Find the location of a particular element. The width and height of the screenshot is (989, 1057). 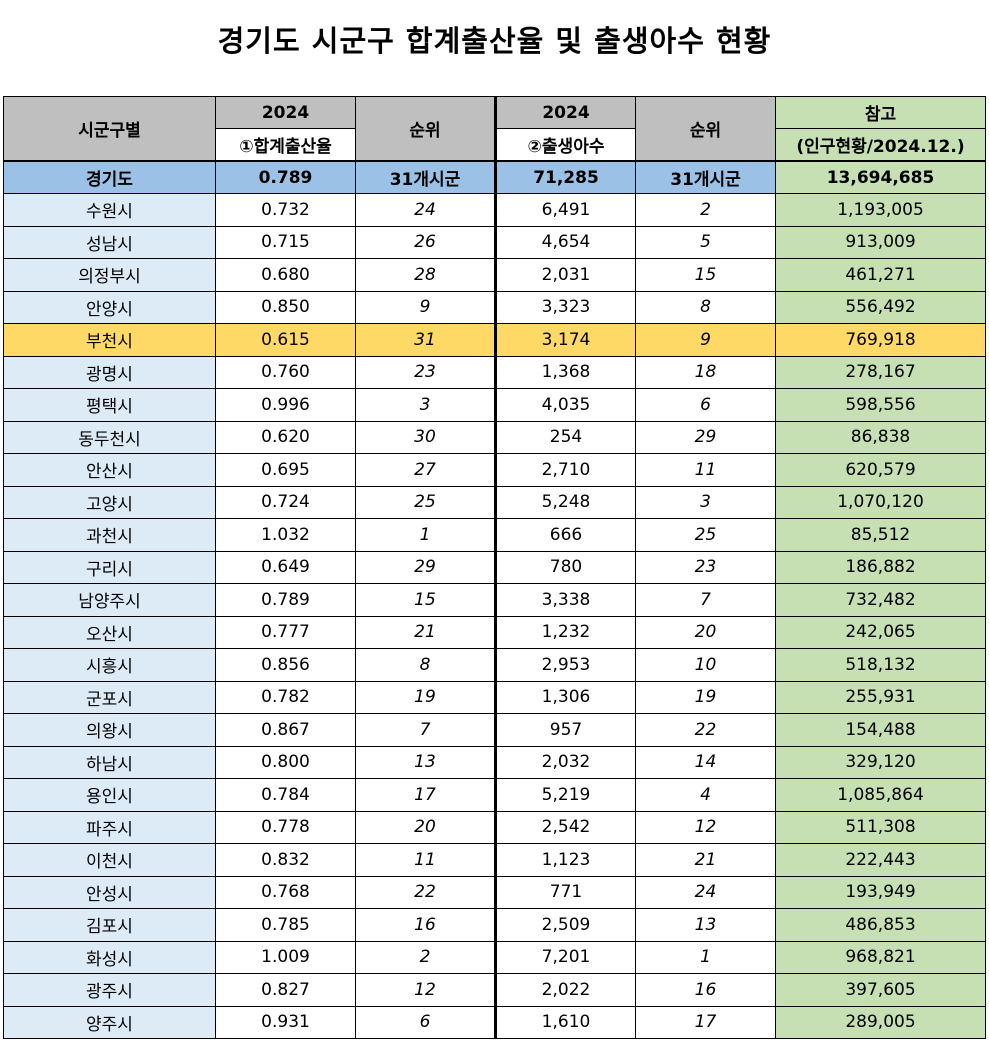

table-row: 안산시 0.695 27 2,710 11 620,579 is located at coordinates (494, 470).